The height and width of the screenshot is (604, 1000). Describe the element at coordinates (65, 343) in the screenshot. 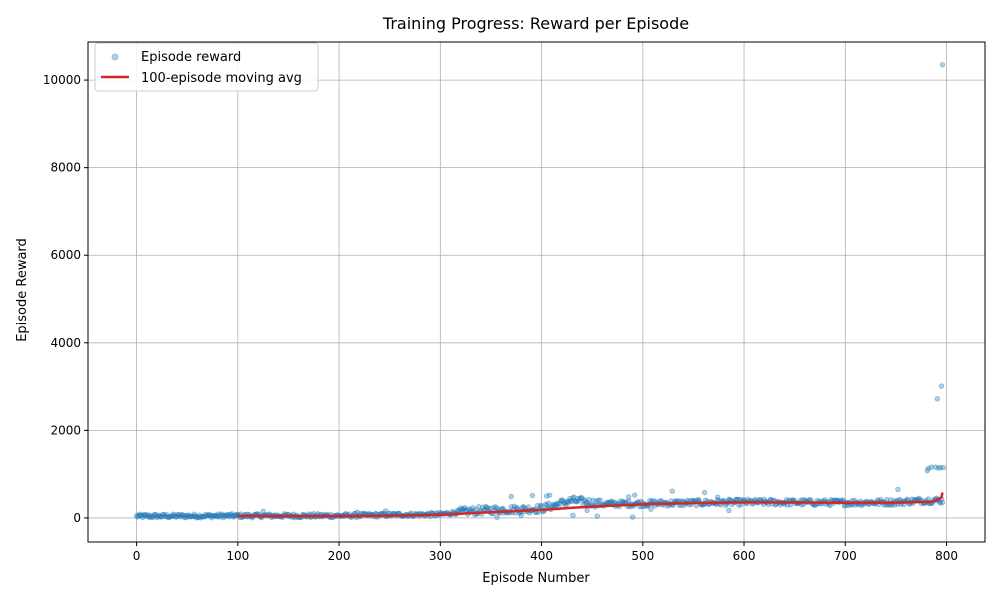

I see `y-tick-label: 4000` at that location.